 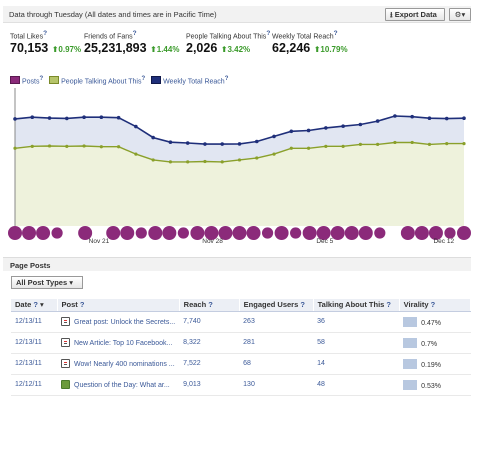 I want to click on post-date: 12/13/11, so click(x=34, y=343).